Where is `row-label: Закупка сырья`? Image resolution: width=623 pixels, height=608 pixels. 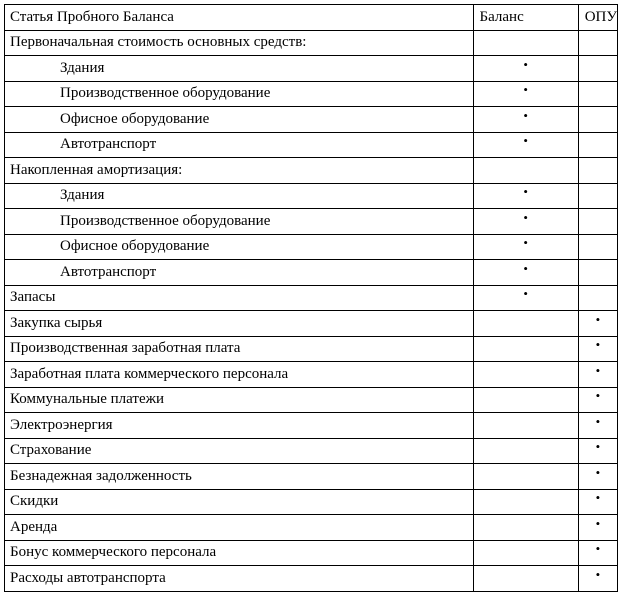 row-label: Закупка сырья is located at coordinates (239, 323).